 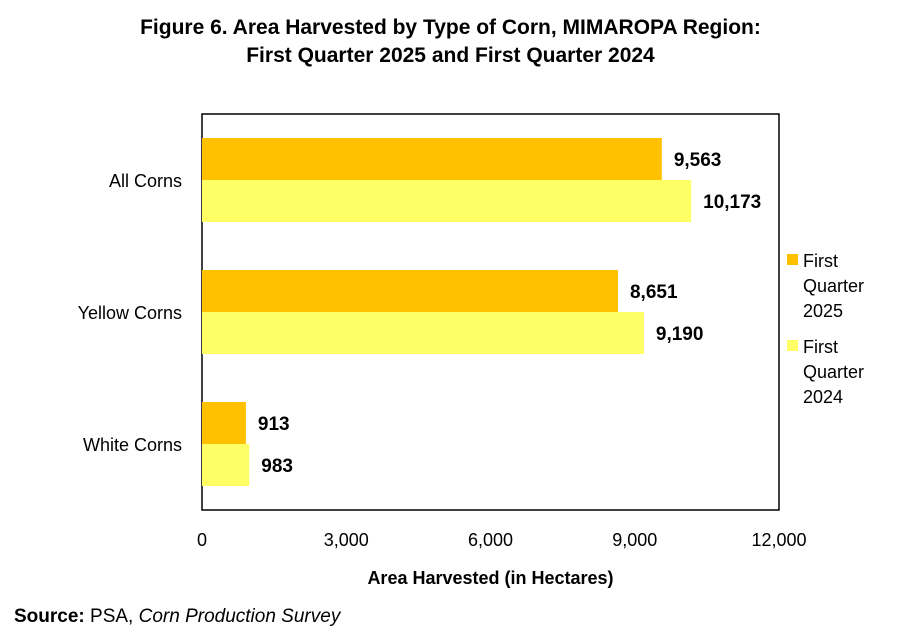 What do you see at coordinates (132, 445) in the screenshot?
I see `category-label-3: White Corns` at bounding box center [132, 445].